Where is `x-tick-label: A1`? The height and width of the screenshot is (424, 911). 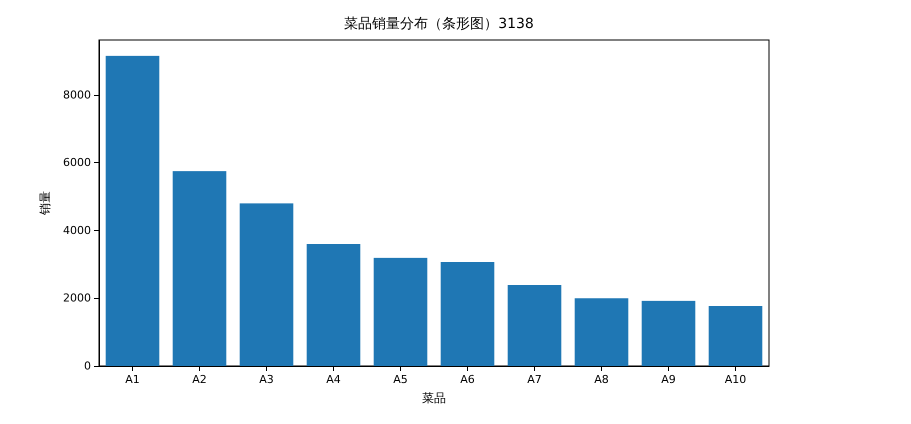 x-tick-label: A1 is located at coordinates (132, 379).